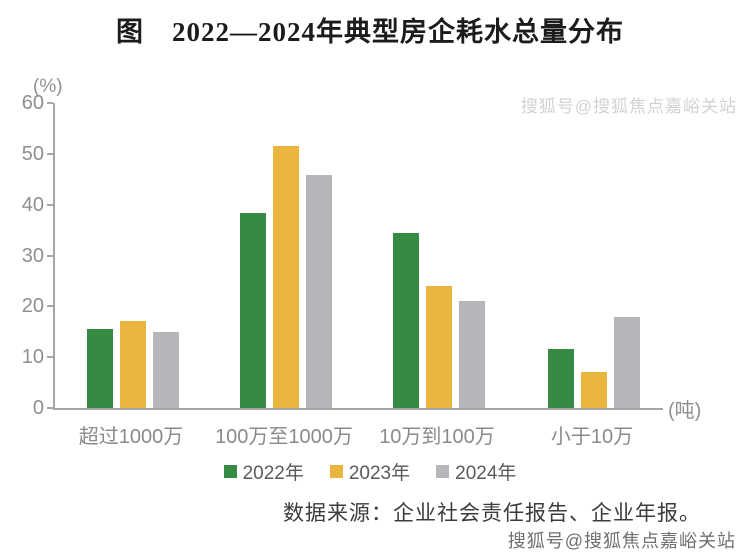 Image resolution: width=740 pixels, height=554 pixels. What do you see at coordinates (100, 368) in the screenshot?
I see `bar-2022年-超过1000万` at bounding box center [100, 368].